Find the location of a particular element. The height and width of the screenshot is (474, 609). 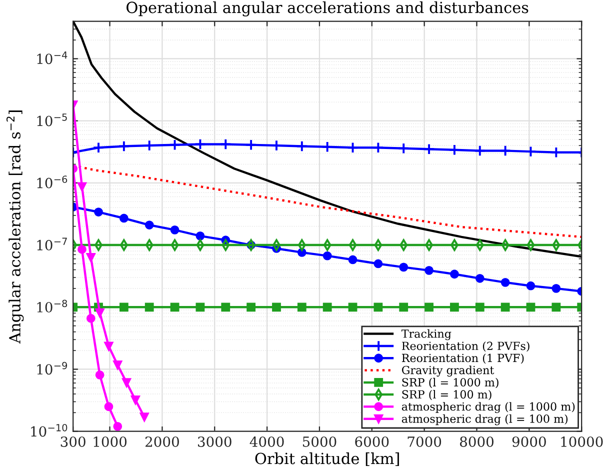

x-tick-label: 8000 is located at coordinates (477, 441).